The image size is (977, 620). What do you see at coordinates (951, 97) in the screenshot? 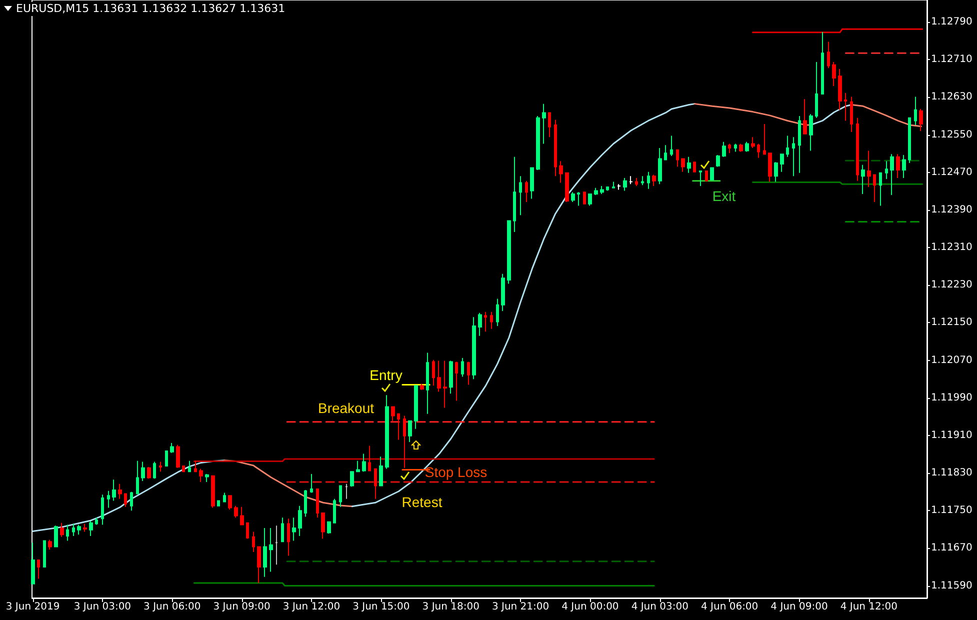
I see `y-tick-label: 1.12630` at bounding box center [951, 97].